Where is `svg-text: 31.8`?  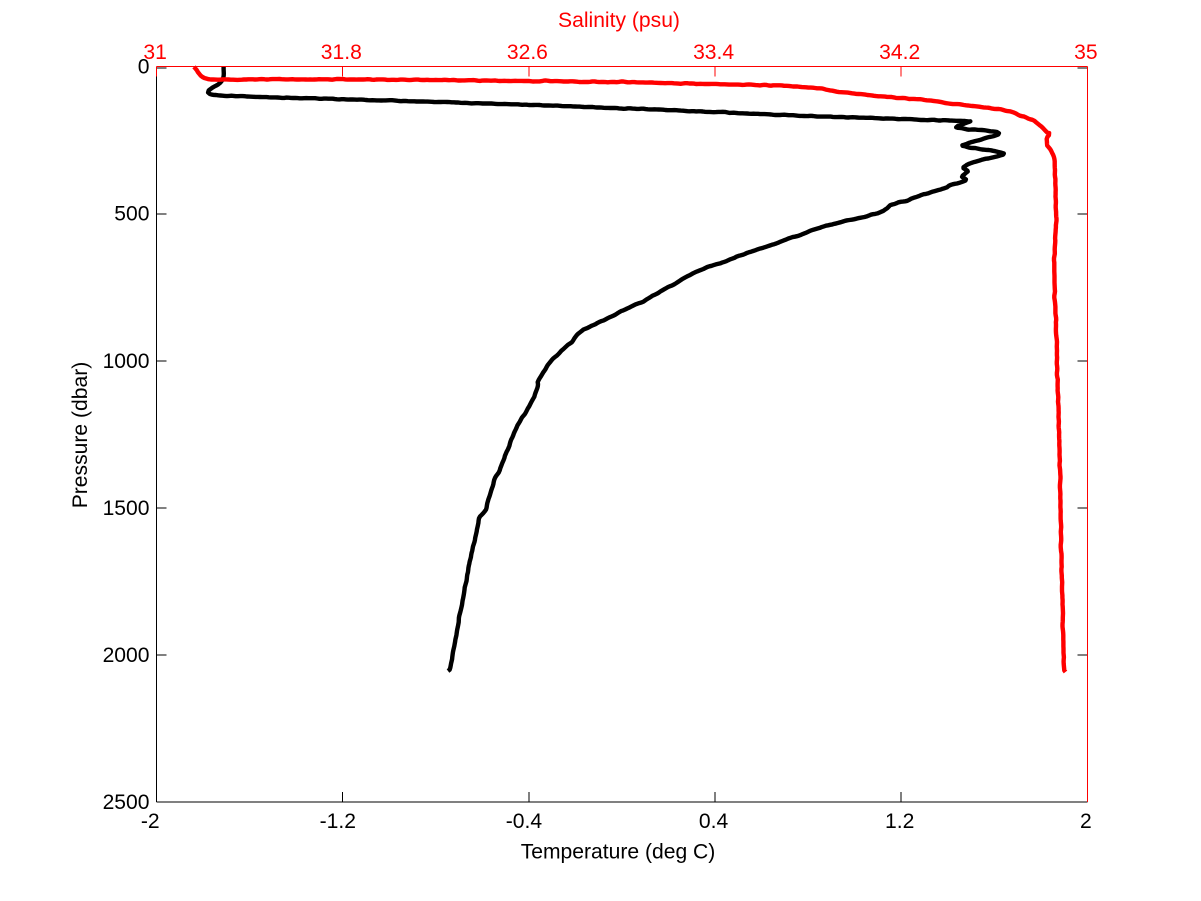 svg-text: 31.8 is located at coordinates (341, 52).